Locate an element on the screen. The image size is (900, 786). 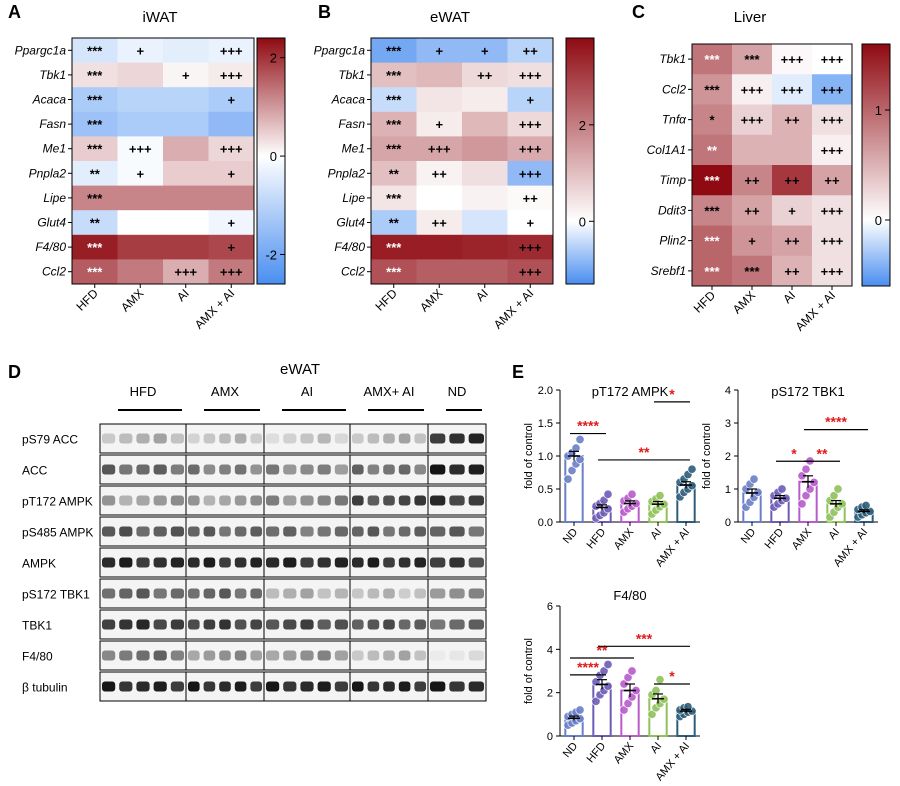
row-label: Ddit3 is located at coordinates (672, 210).